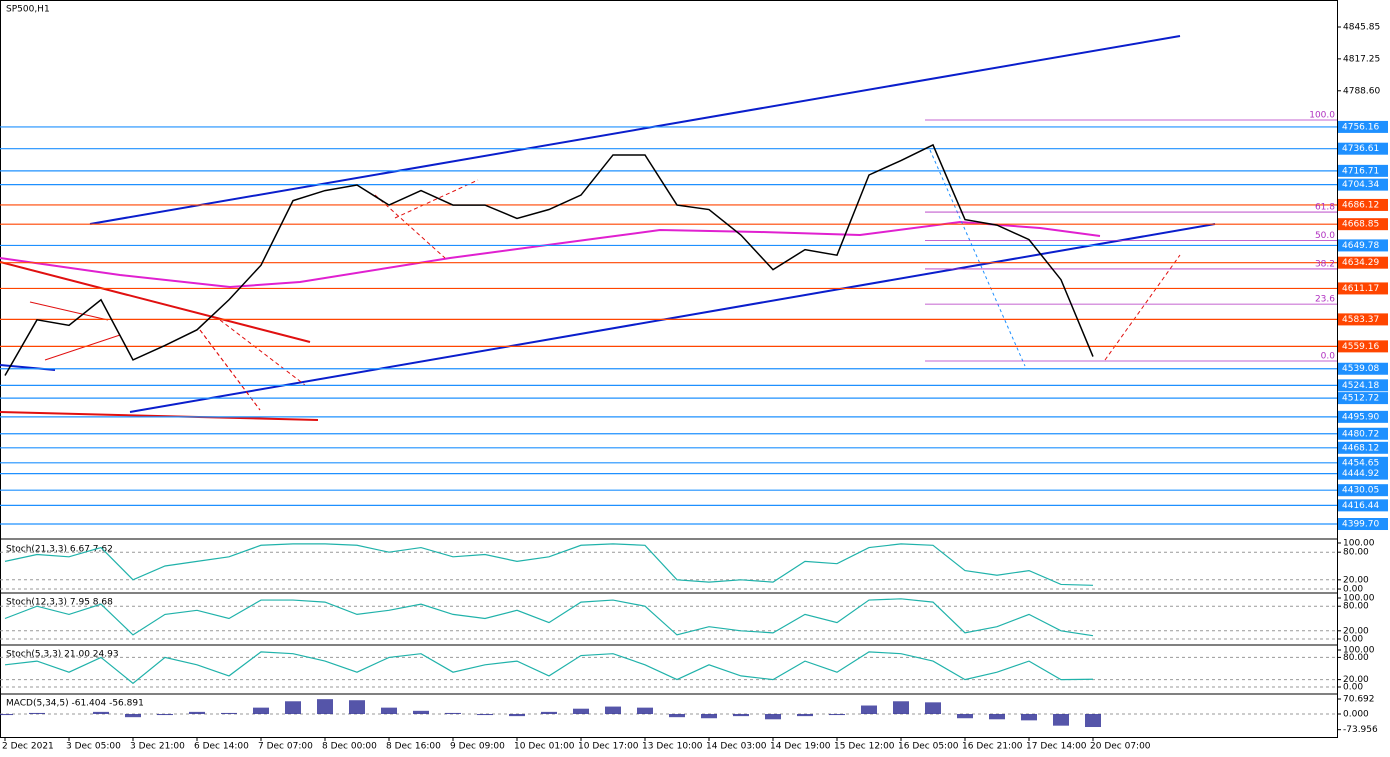  I want to click on level-label: 4512.72, so click(1360, 399).